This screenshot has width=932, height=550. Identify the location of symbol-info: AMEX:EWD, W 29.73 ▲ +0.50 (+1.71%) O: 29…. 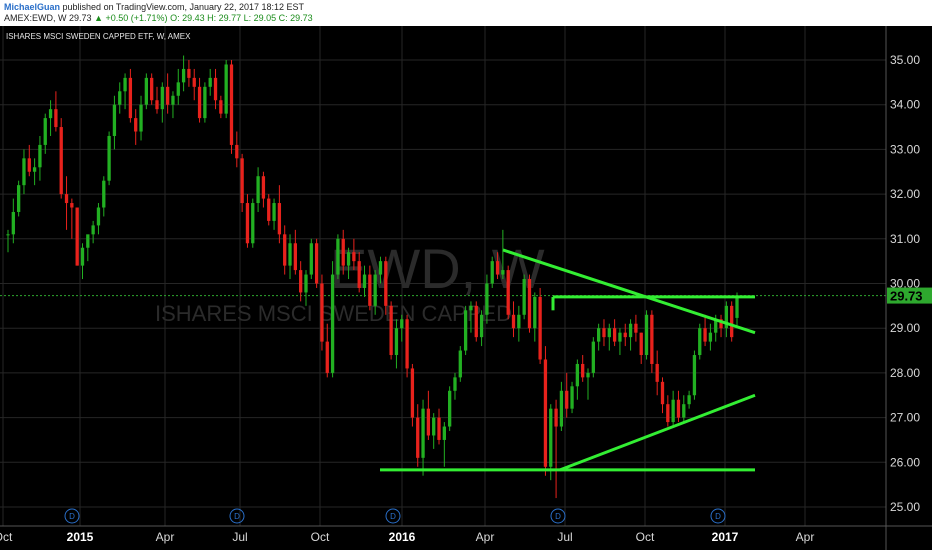
(158, 18).